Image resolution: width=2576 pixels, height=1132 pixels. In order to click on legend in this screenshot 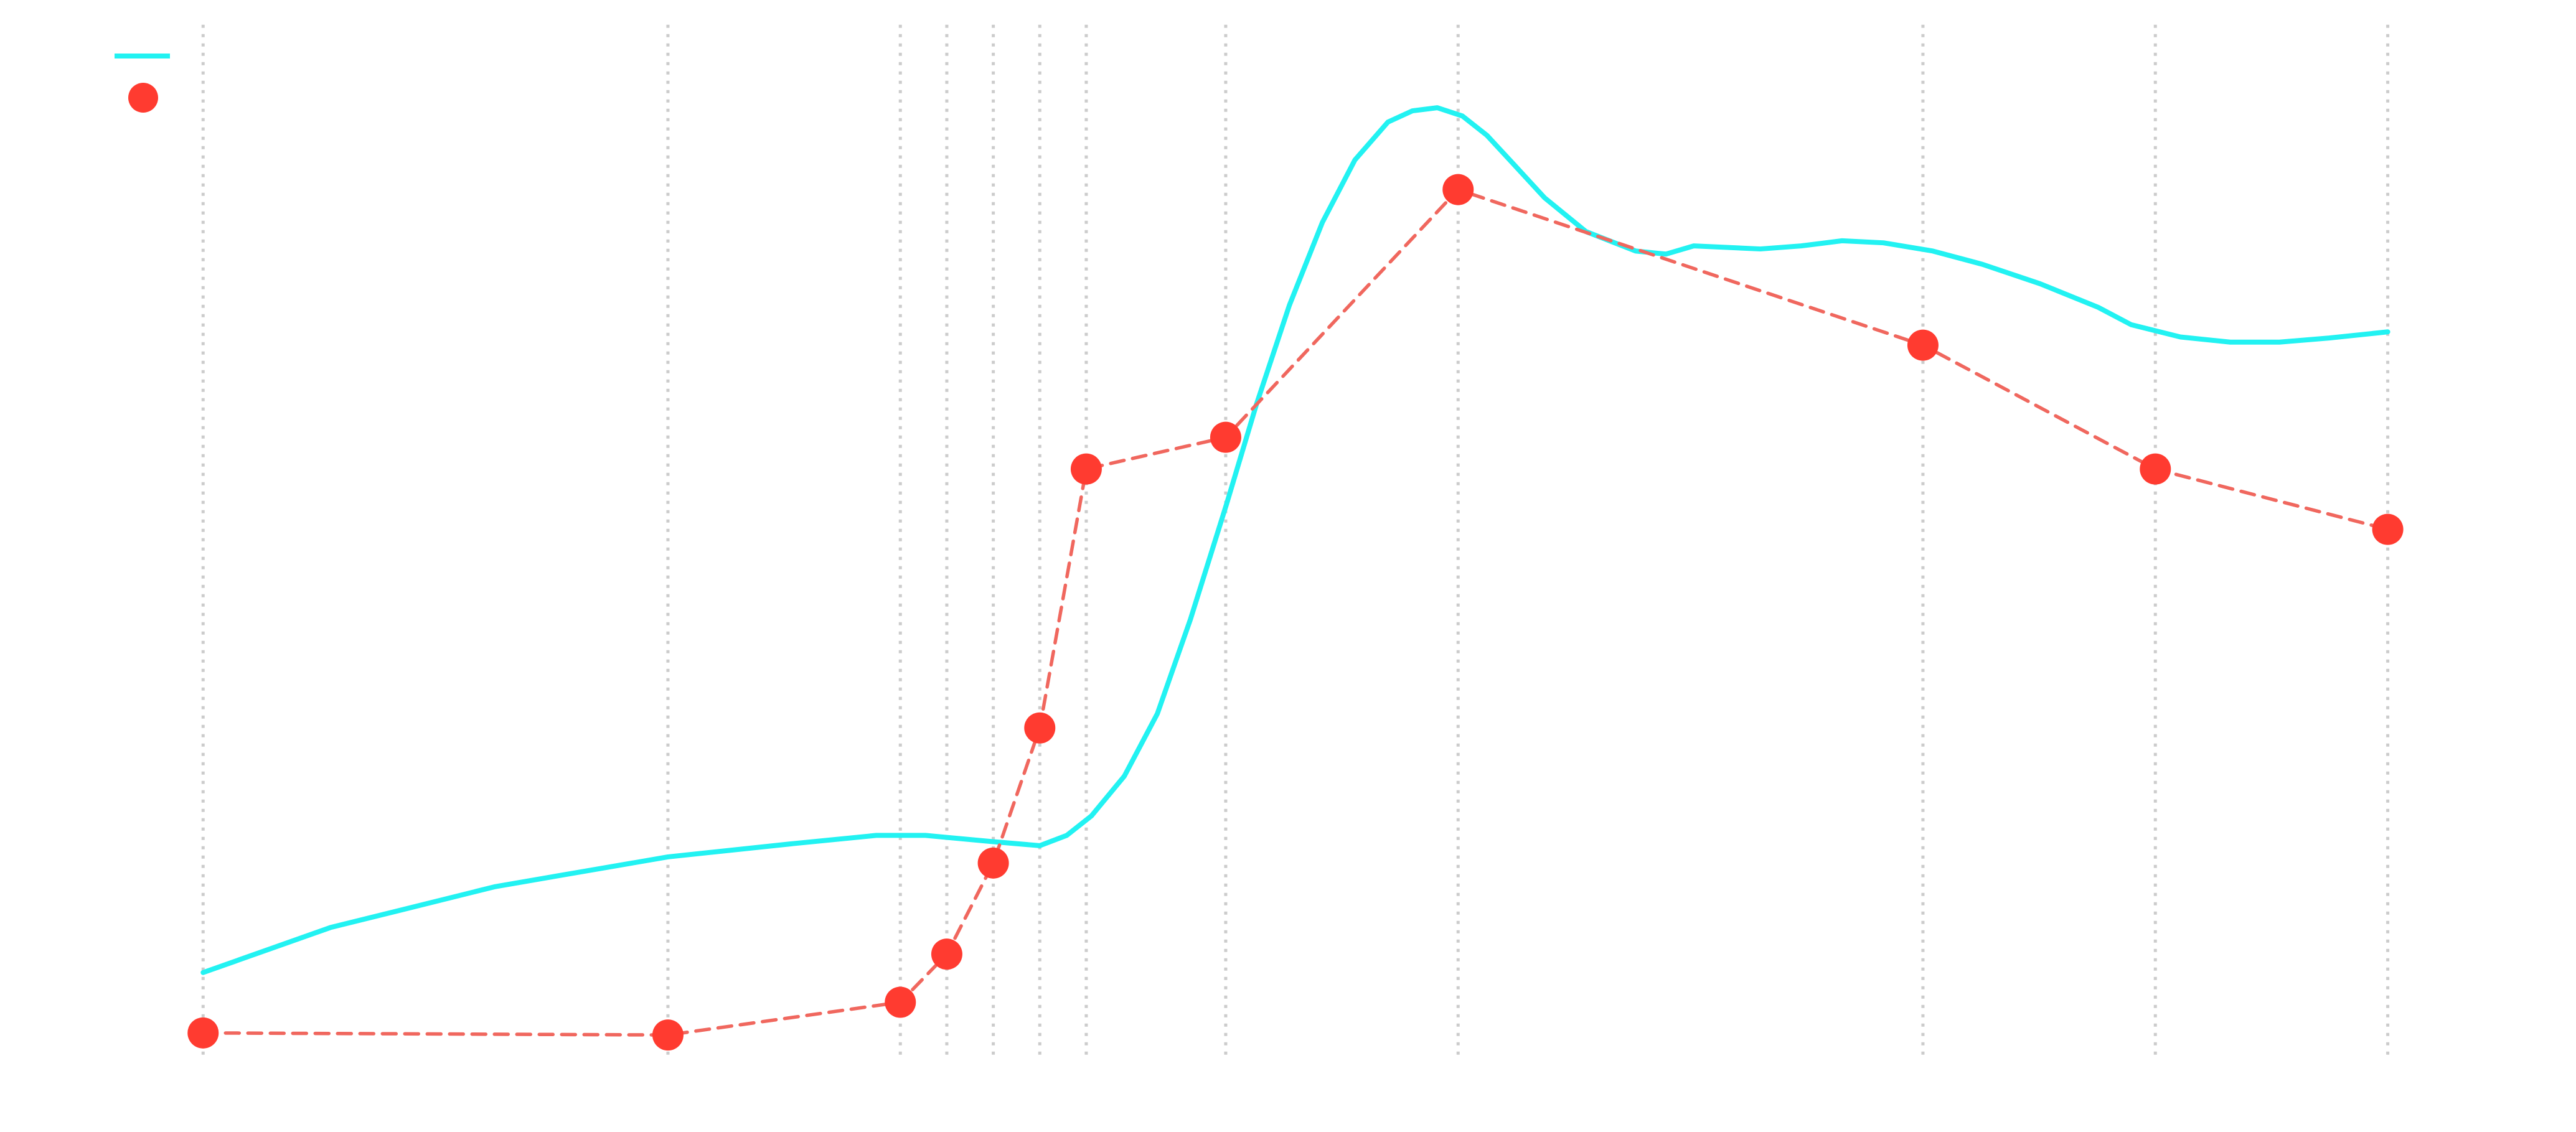, I will do `click(142, 83)`.